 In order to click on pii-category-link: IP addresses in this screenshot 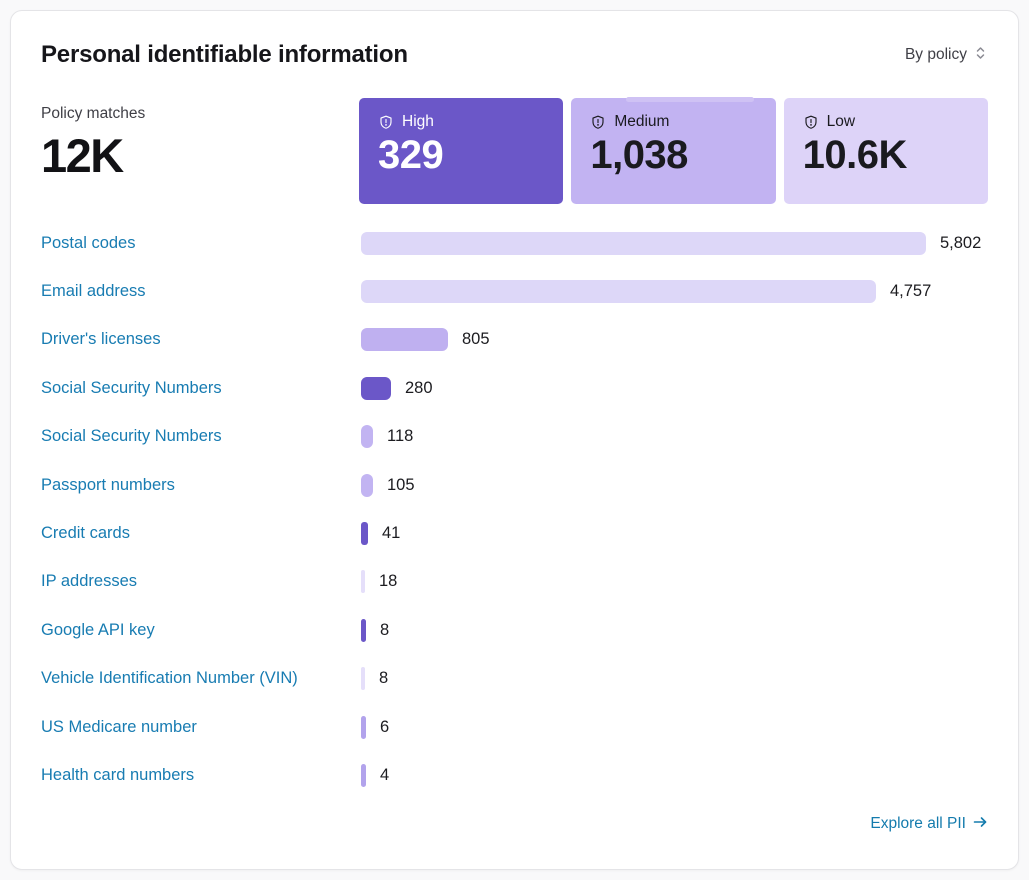, I will do `click(89, 581)`.